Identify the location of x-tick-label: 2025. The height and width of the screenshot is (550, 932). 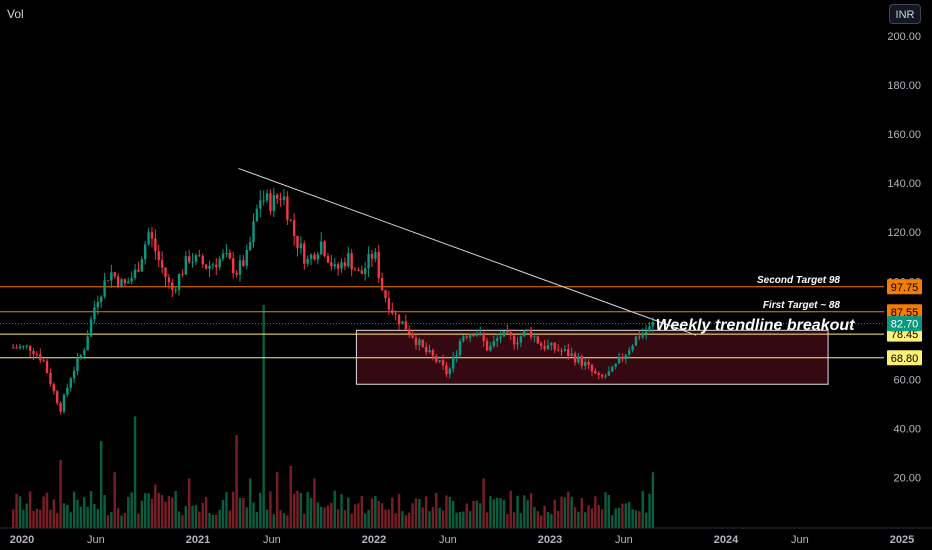
(902, 540).